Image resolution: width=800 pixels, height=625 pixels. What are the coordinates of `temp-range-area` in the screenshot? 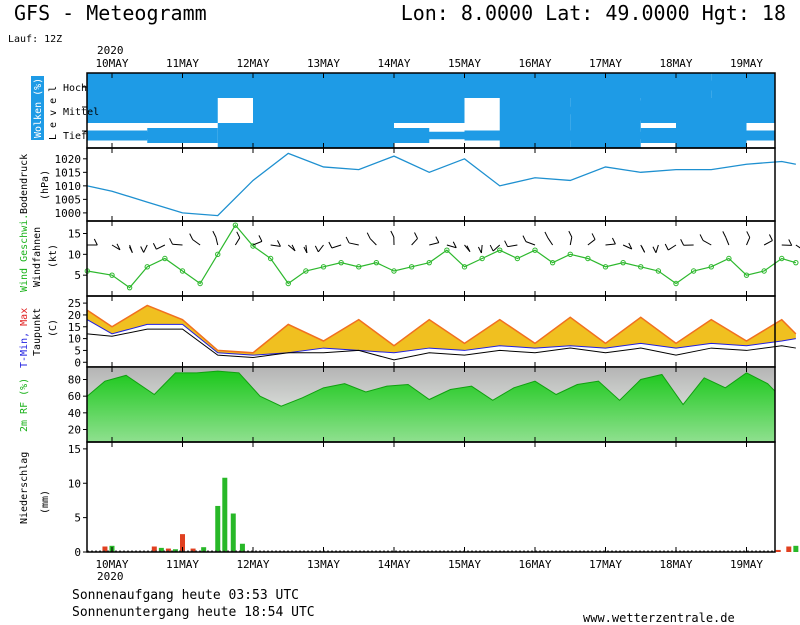 It's located at (441, 330).